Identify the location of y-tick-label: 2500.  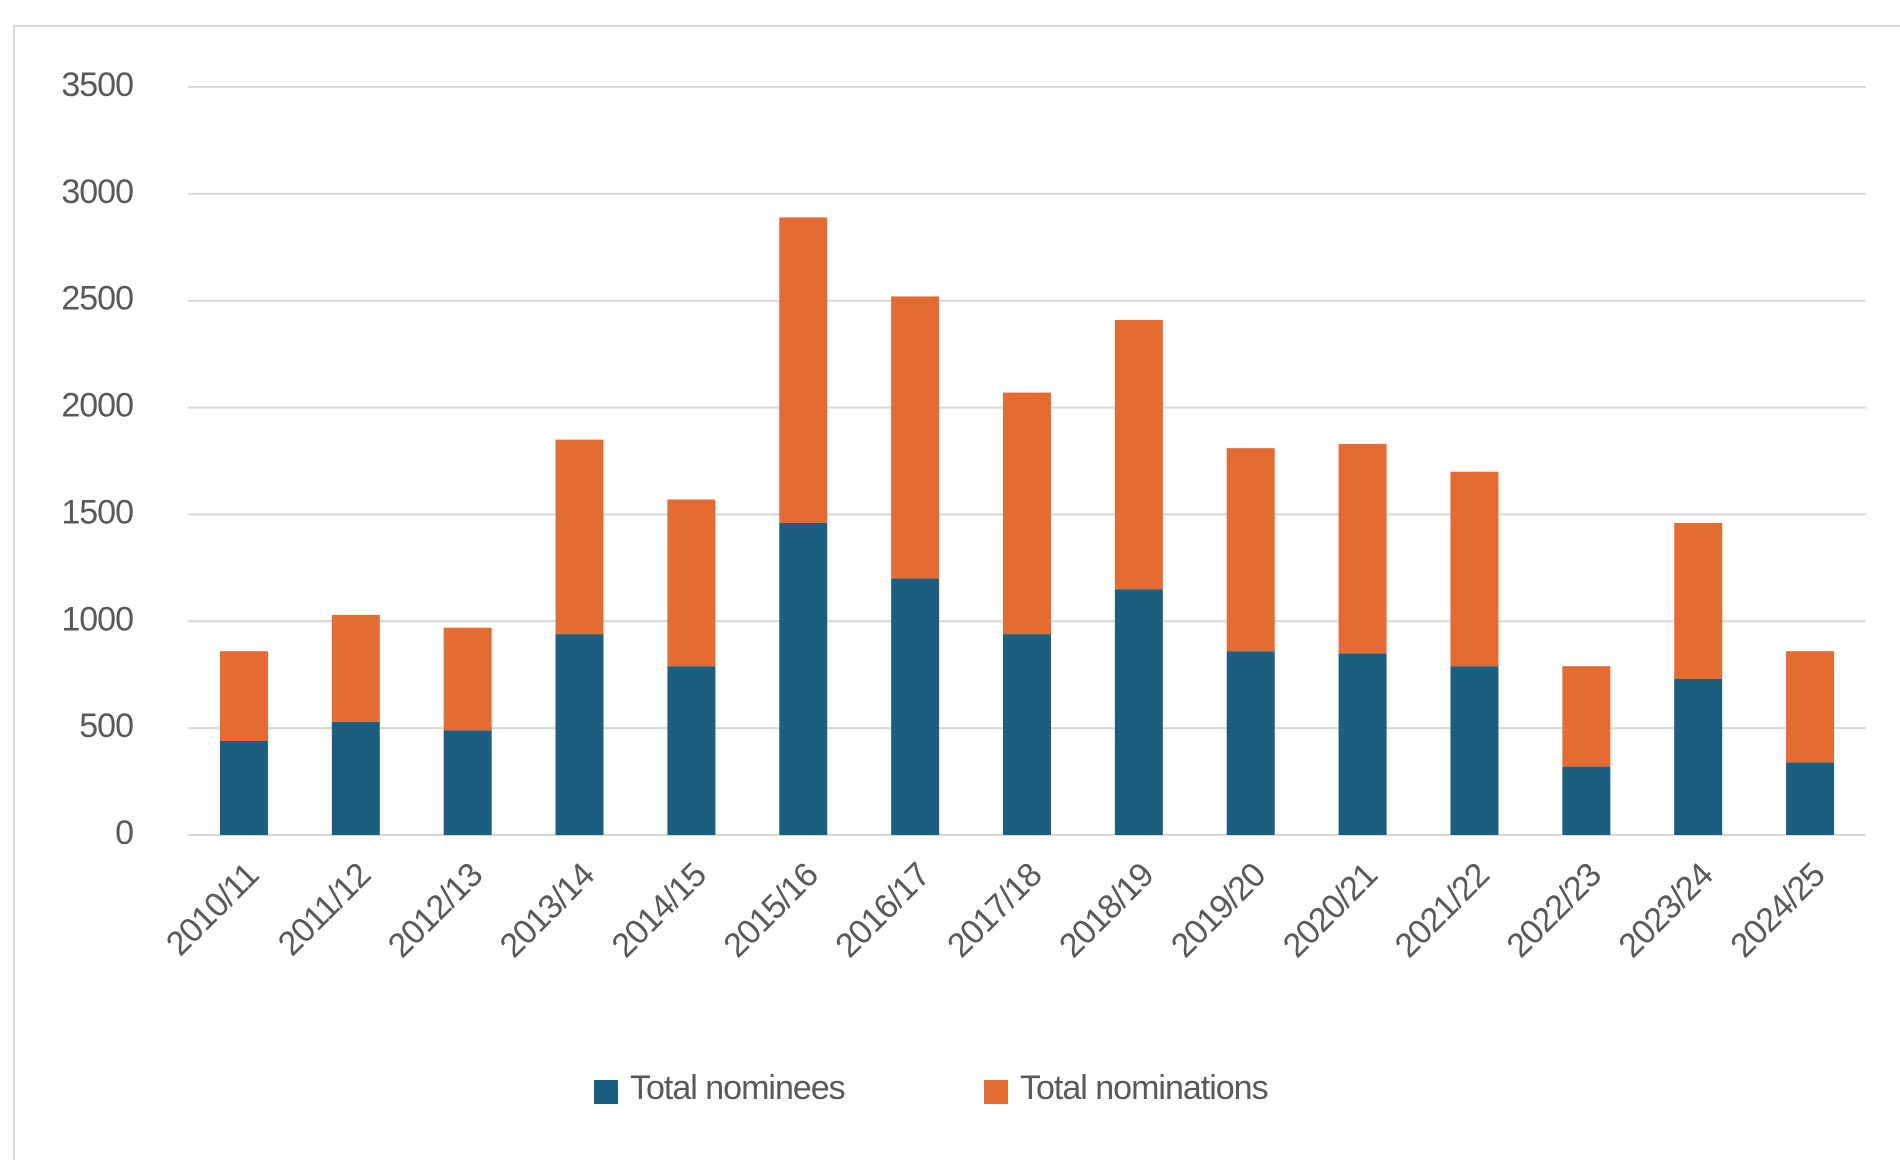
(97, 299).